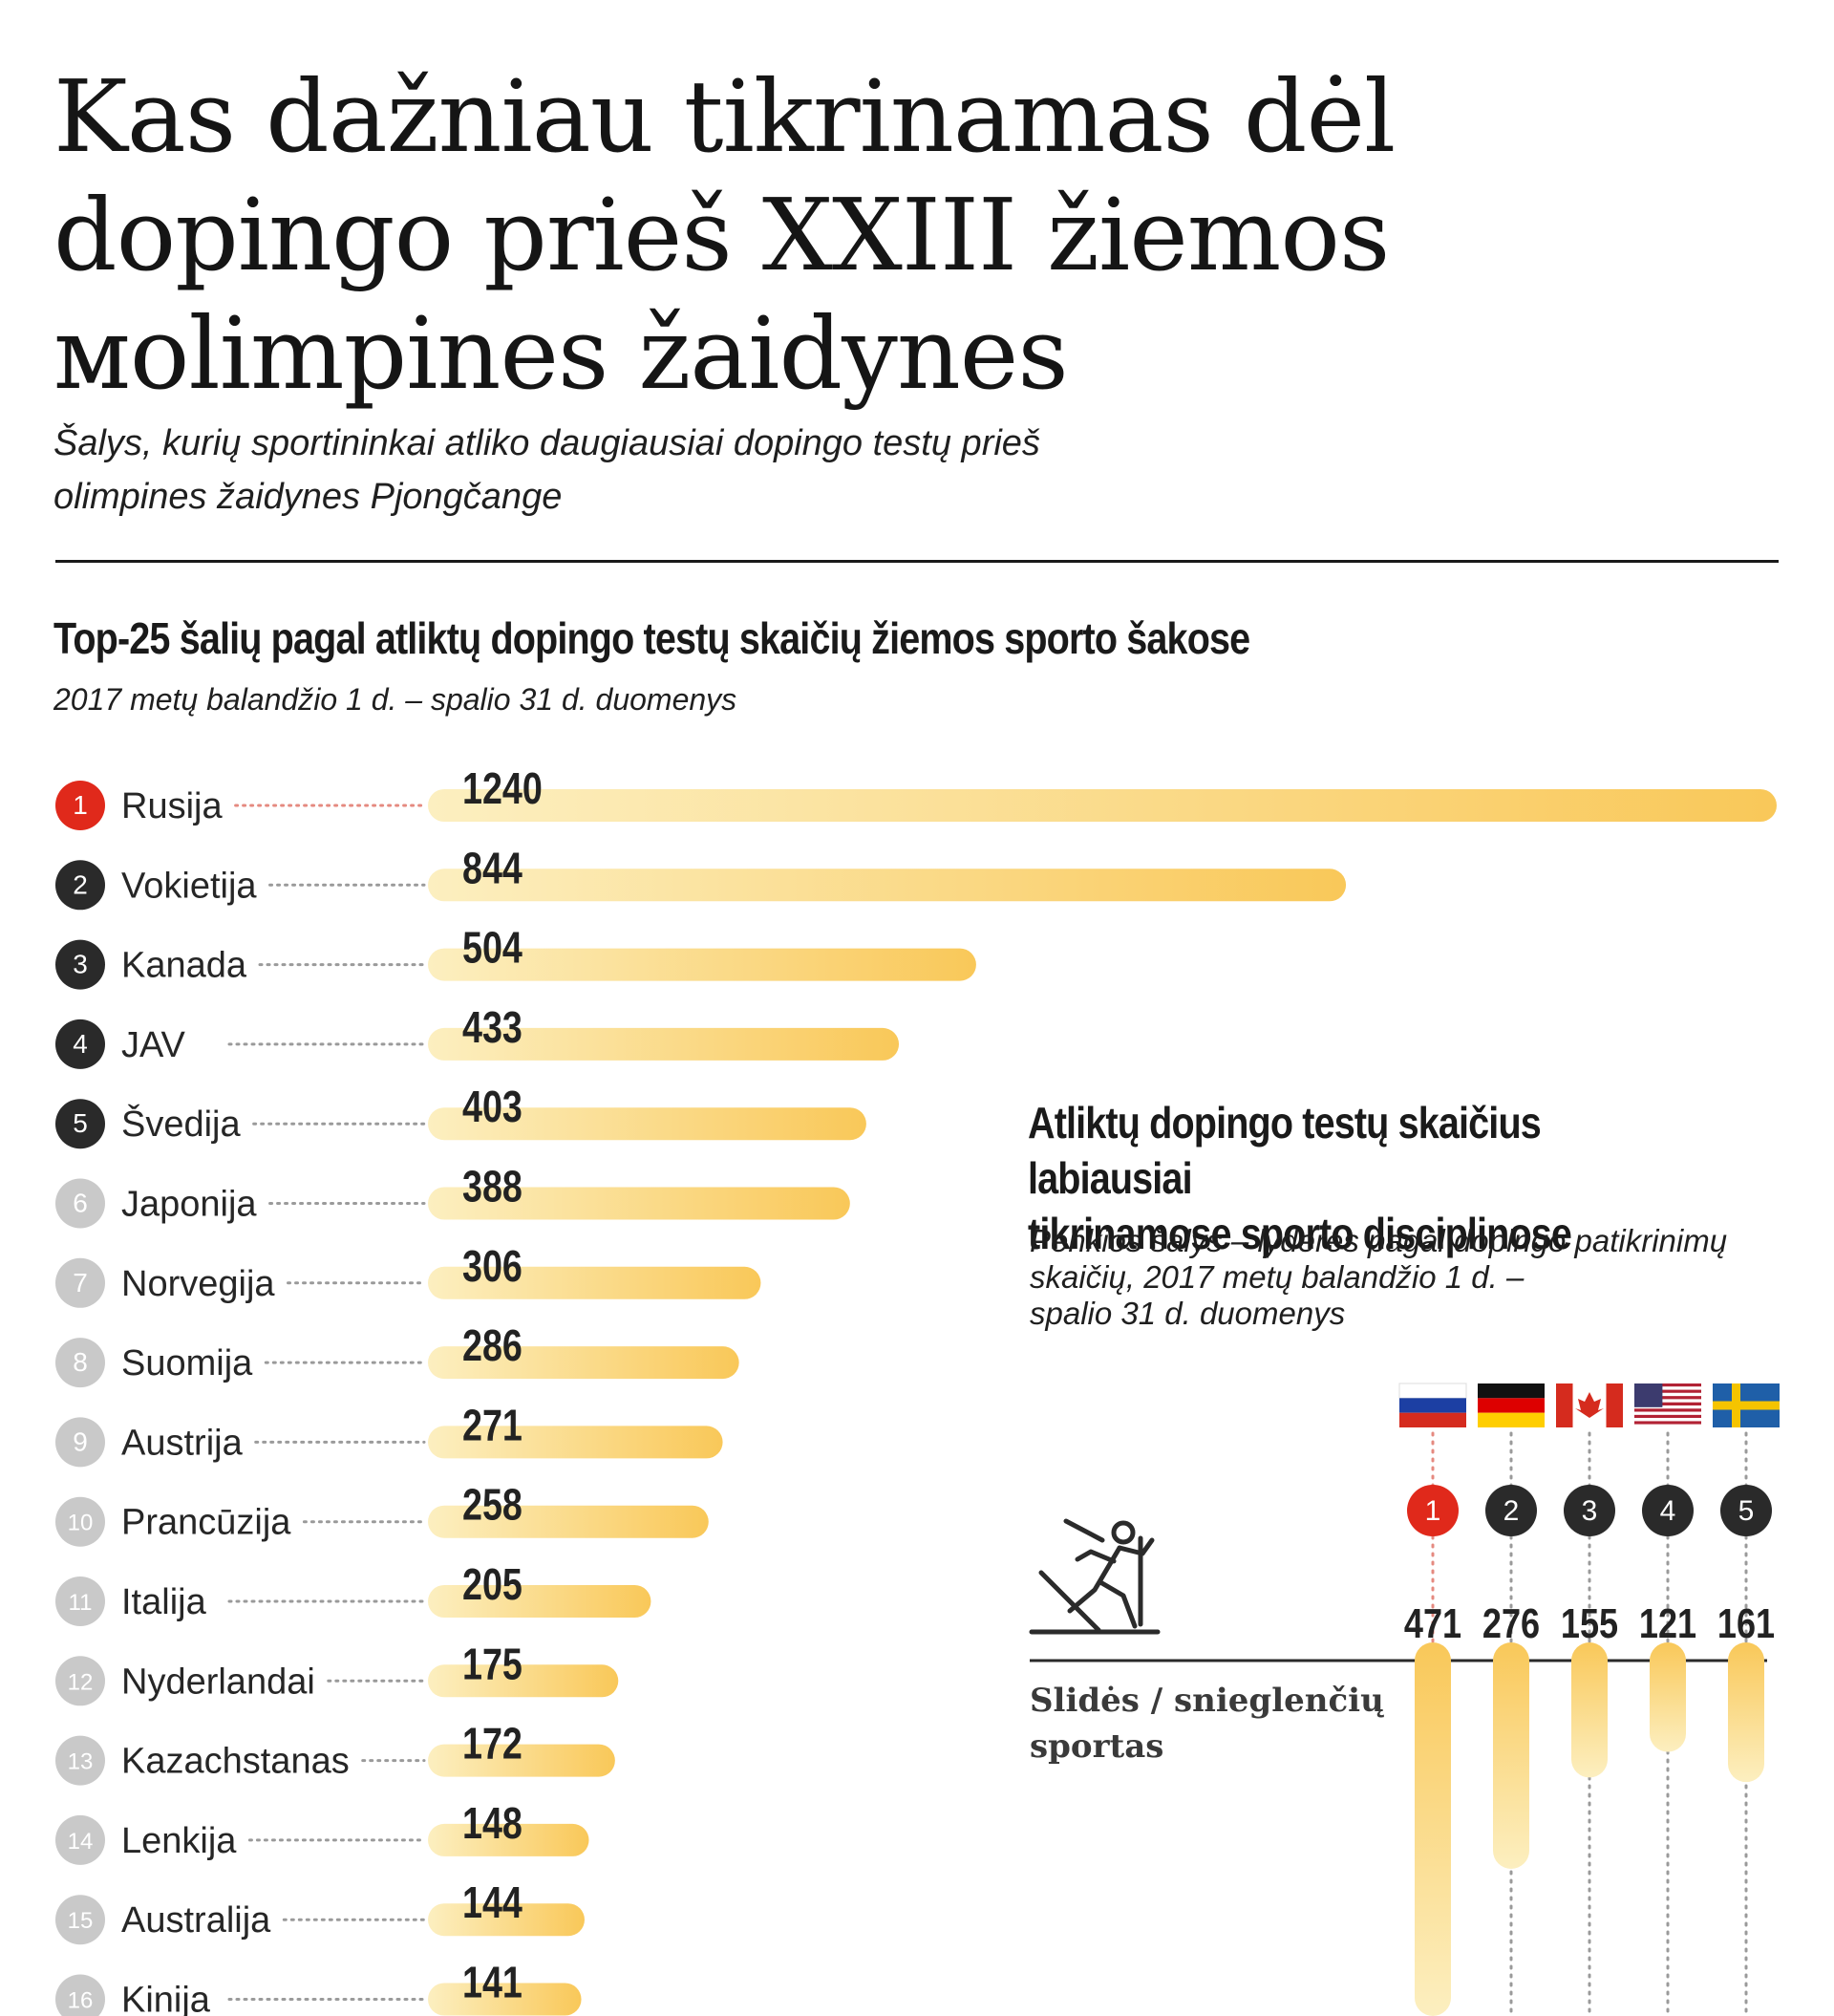  Describe the element at coordinates (1097, 1746) in the screenshot. I see `sport-label-line: sportas` at that location.